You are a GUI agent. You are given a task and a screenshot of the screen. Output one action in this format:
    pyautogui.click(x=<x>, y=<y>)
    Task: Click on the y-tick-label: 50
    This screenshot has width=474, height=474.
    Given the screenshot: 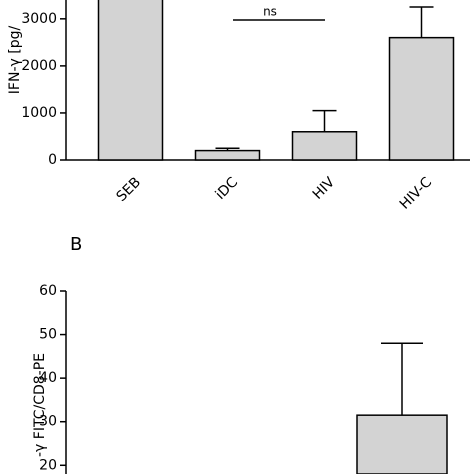 What is the action you would take?
    pyautogui.click(x=48, y=335)
    